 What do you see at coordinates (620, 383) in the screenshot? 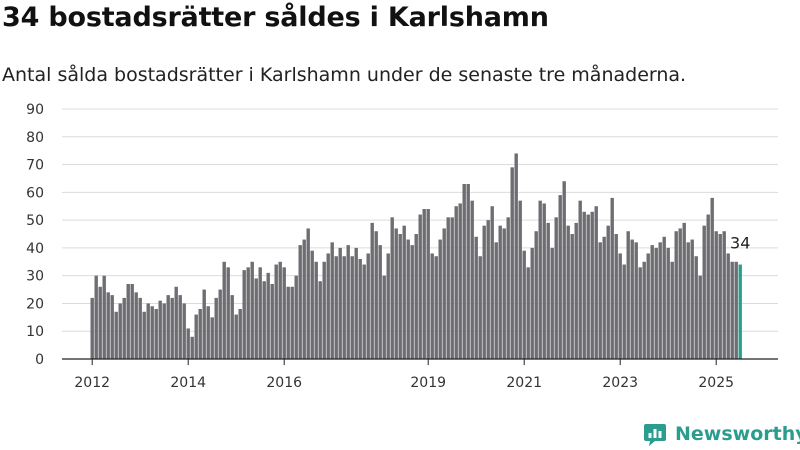
I see `x-tick-label: 2023` at bounding box center [620, 383].